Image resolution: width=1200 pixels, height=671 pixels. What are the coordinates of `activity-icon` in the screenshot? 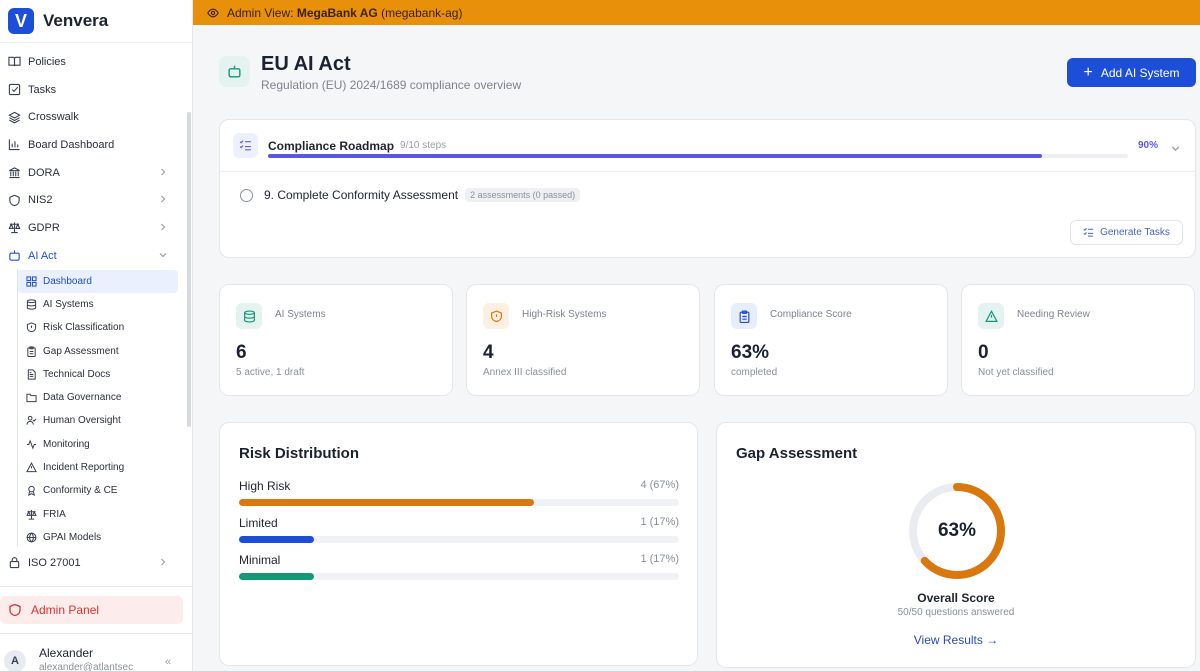 It's located at (31, 444).